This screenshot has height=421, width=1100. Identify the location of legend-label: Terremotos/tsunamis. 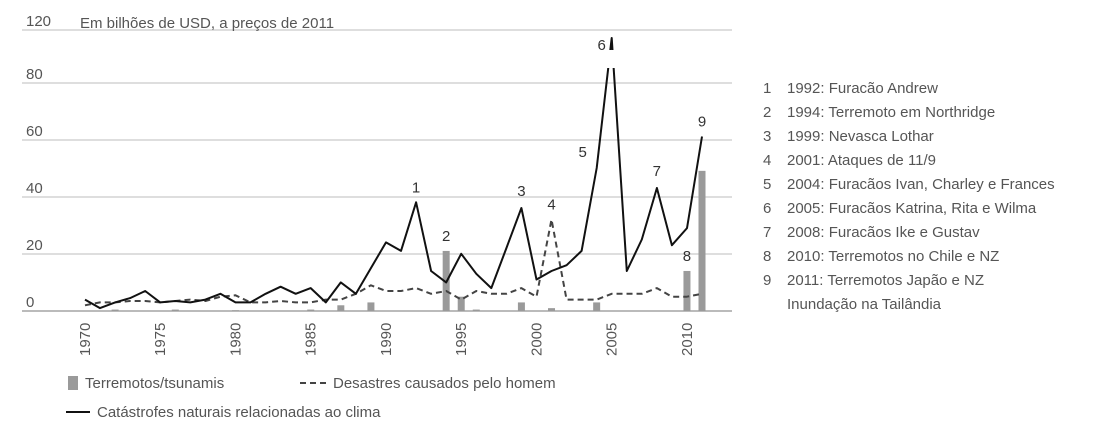
(154, 383).